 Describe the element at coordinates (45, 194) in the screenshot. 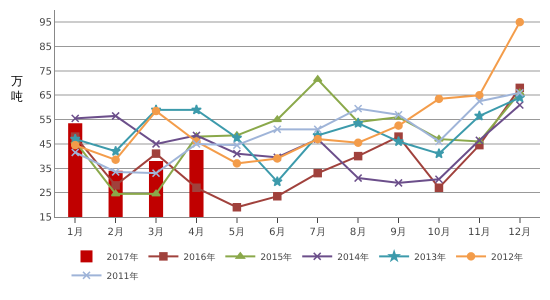

I see `y-tick-label: 25` at that location.